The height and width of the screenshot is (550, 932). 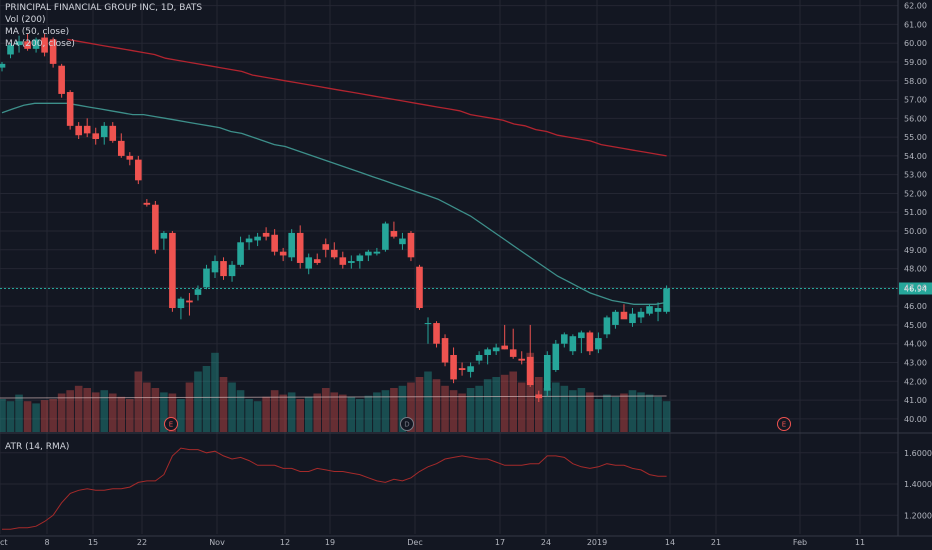 I want to click on last-price-tag-bg, so click(x=915, y=288).